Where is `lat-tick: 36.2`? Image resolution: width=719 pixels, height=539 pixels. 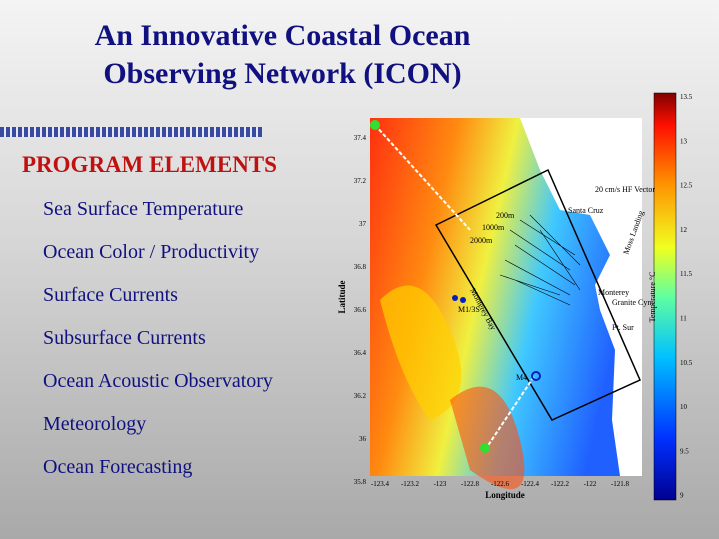
lat-tick: 36.2 is located at coordinates (360, 396).